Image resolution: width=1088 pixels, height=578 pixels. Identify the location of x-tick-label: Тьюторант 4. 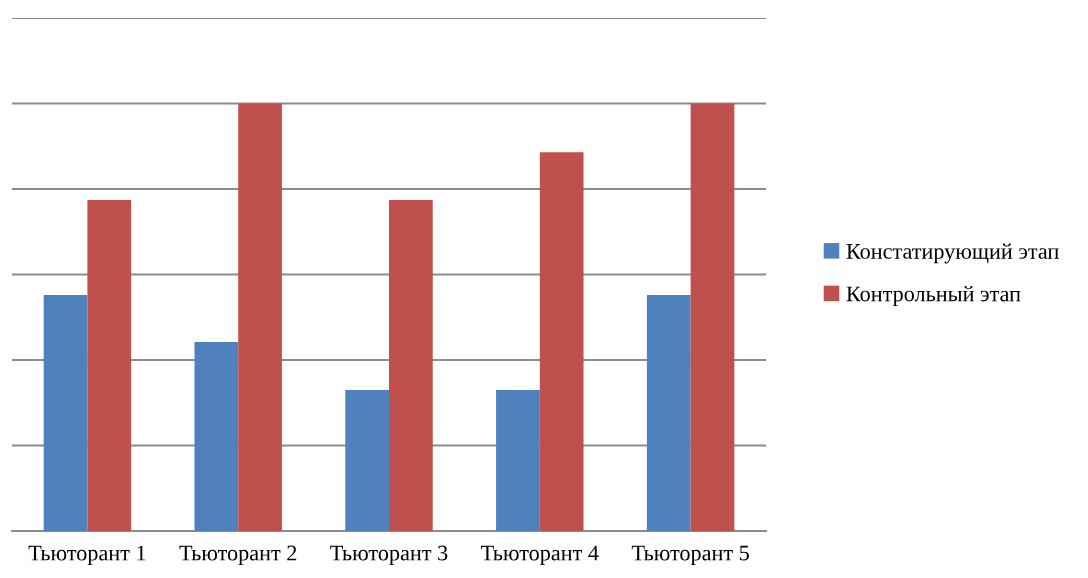
(540, 555).